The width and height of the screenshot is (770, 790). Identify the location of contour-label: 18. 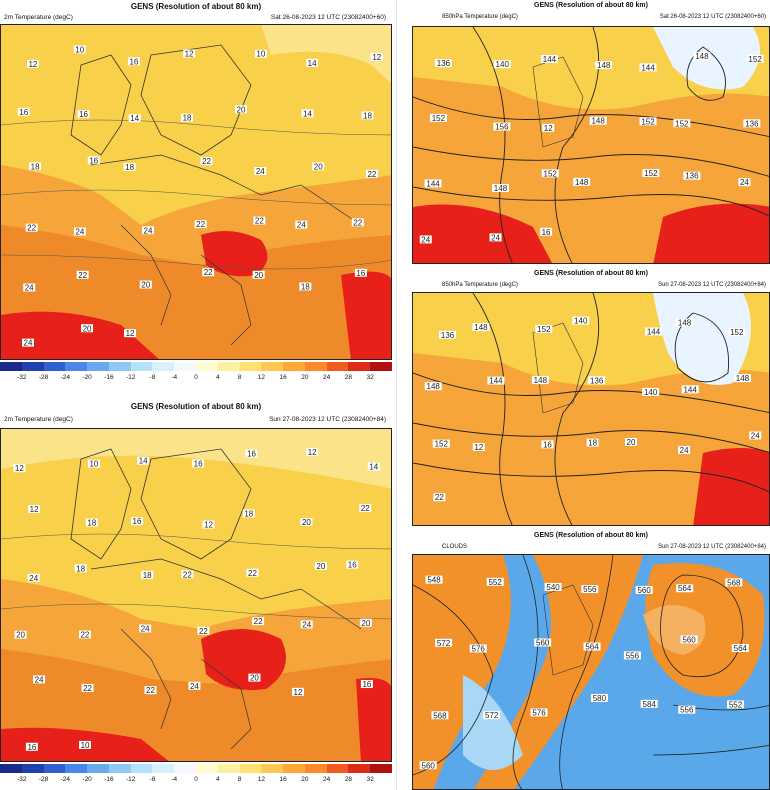
(592, 443).